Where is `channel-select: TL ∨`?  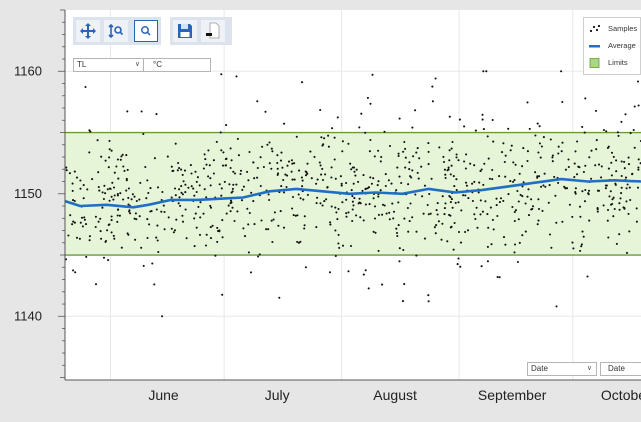
channel-select: TL ∨ is located at coordinates (109, 65).